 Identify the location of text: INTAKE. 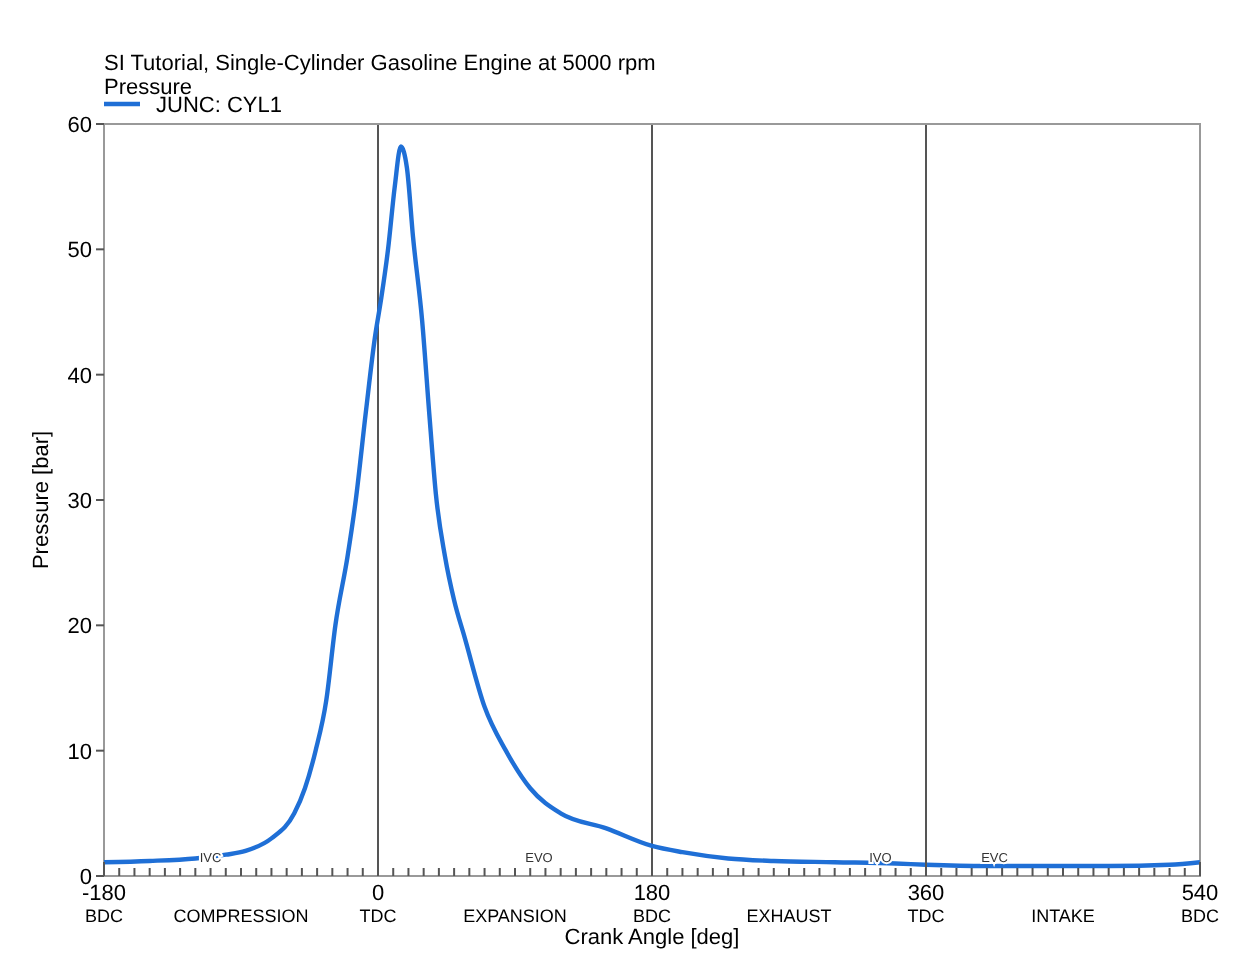
(1063, 916).